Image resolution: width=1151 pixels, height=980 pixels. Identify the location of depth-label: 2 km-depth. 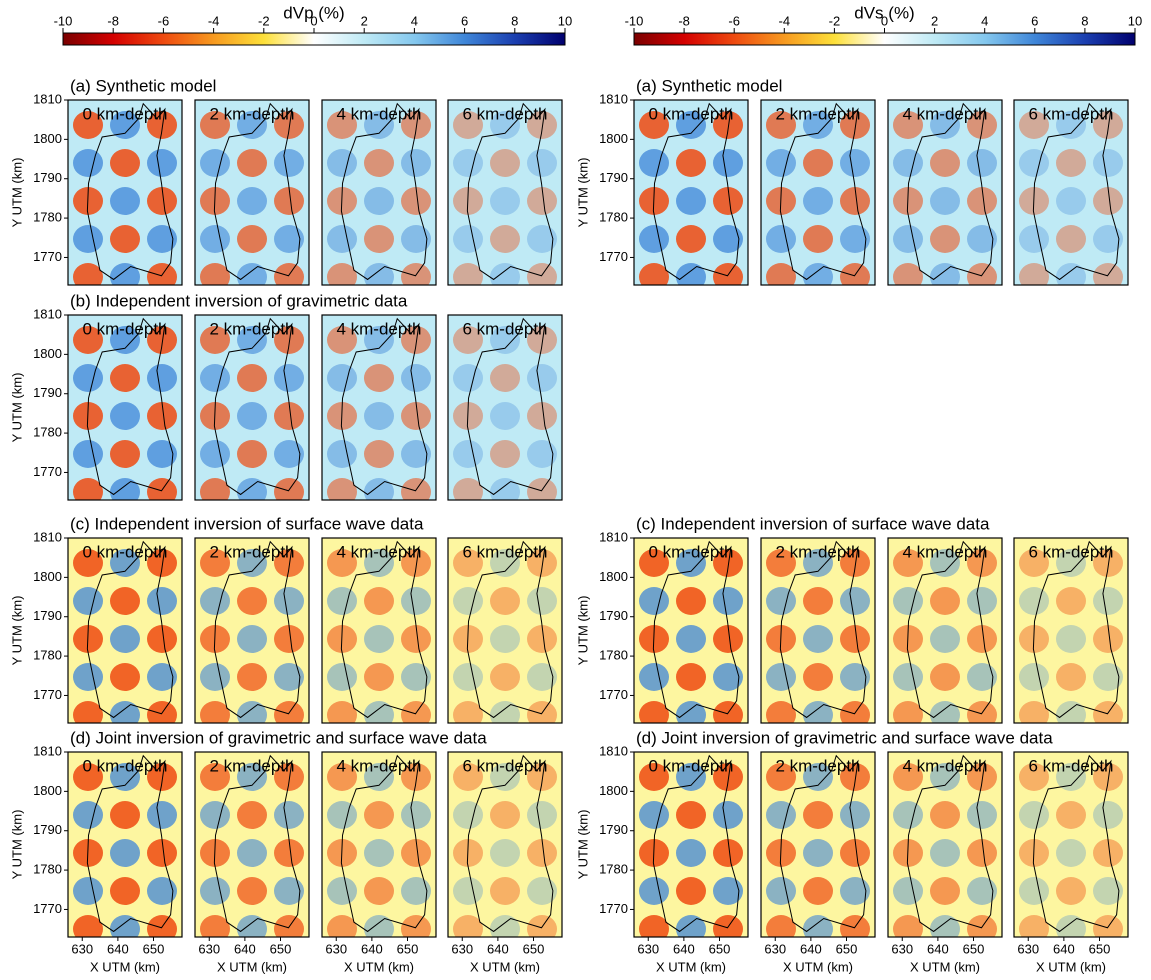
(817, 551).